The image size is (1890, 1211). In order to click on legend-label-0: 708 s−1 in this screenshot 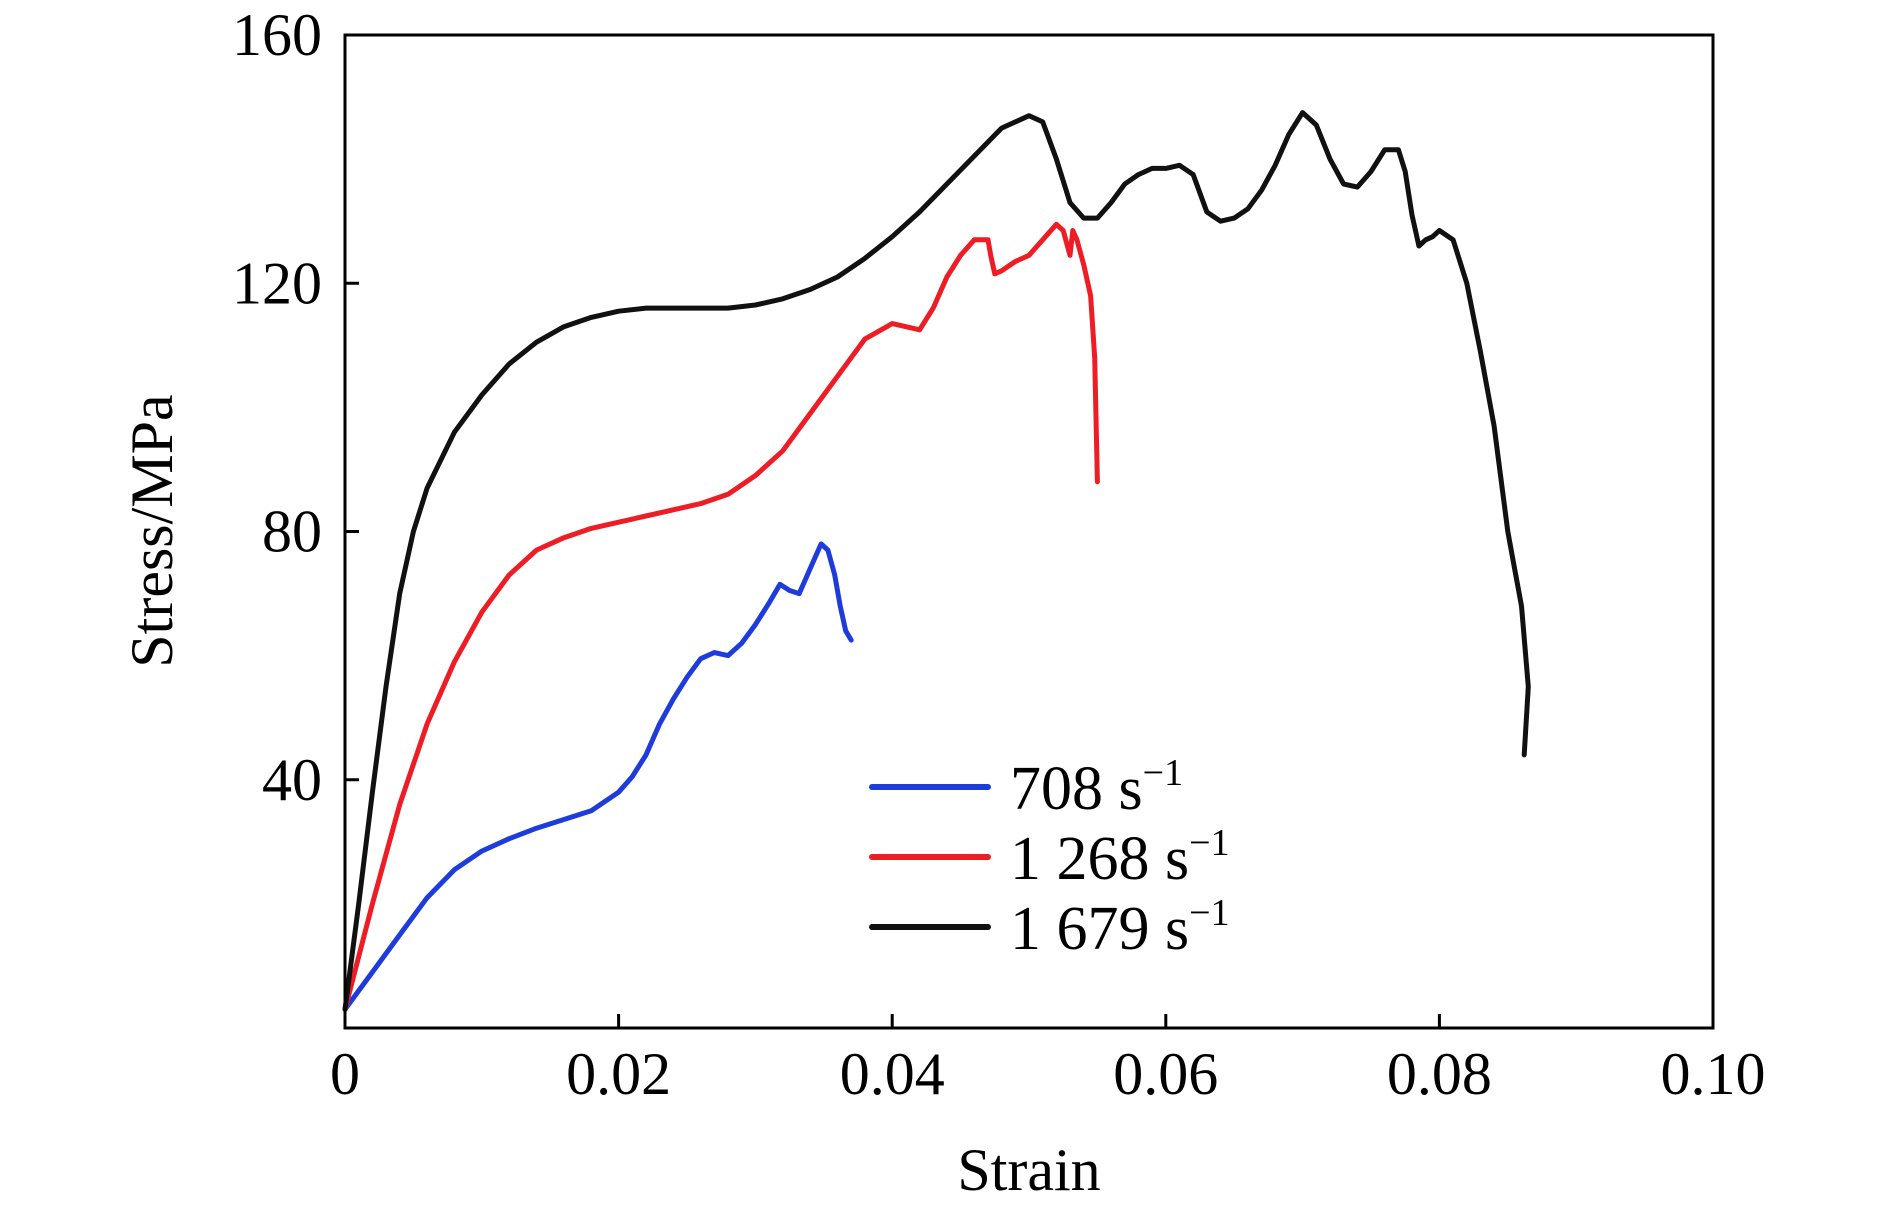, I will do `click(1096, 787)`.